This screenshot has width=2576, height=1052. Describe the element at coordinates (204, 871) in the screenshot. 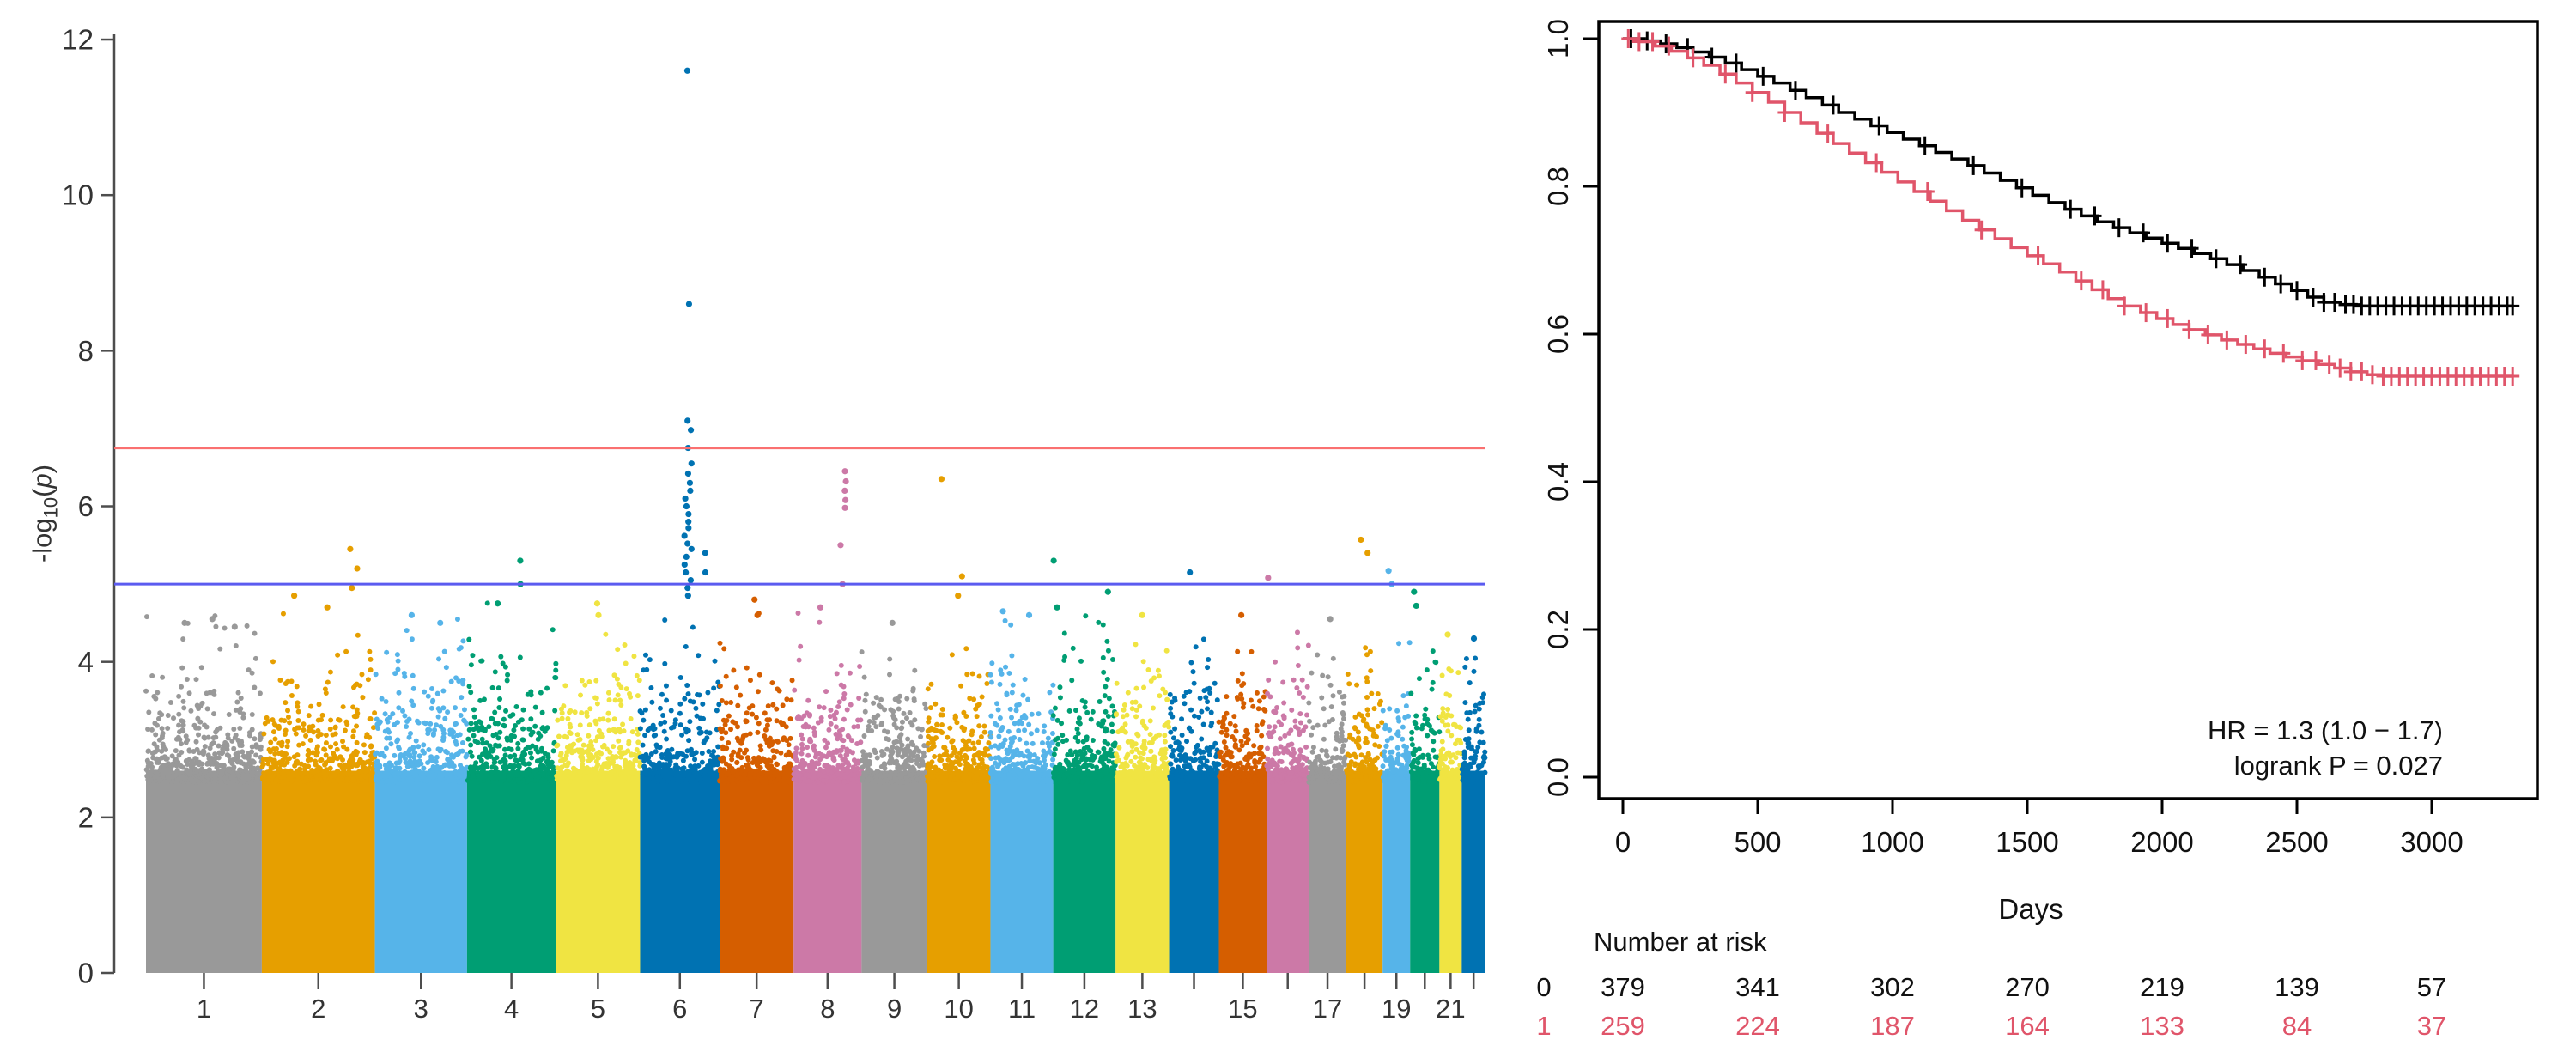

I see `chromosome-band` at that location.